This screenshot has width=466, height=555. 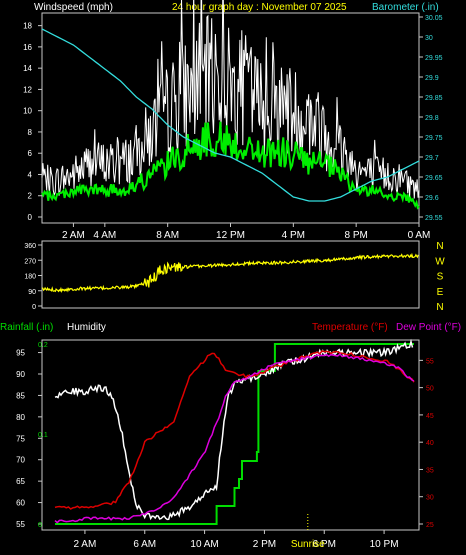 What do you see at coordinates (230, 235) in the screenshot?
I see `wind-x-tick-label: 12 PM` at bounding box center [230, 235].